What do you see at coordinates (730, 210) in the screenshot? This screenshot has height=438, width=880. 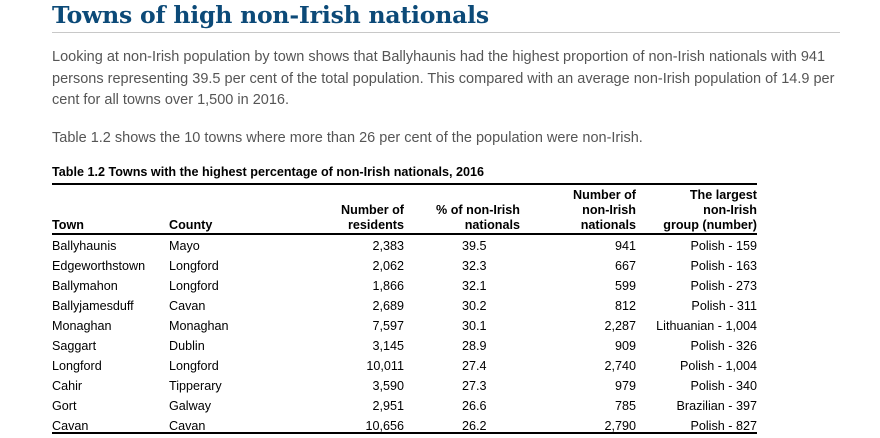 I see `header-group-line2: non-Irish` at bounding box center [730, 210].